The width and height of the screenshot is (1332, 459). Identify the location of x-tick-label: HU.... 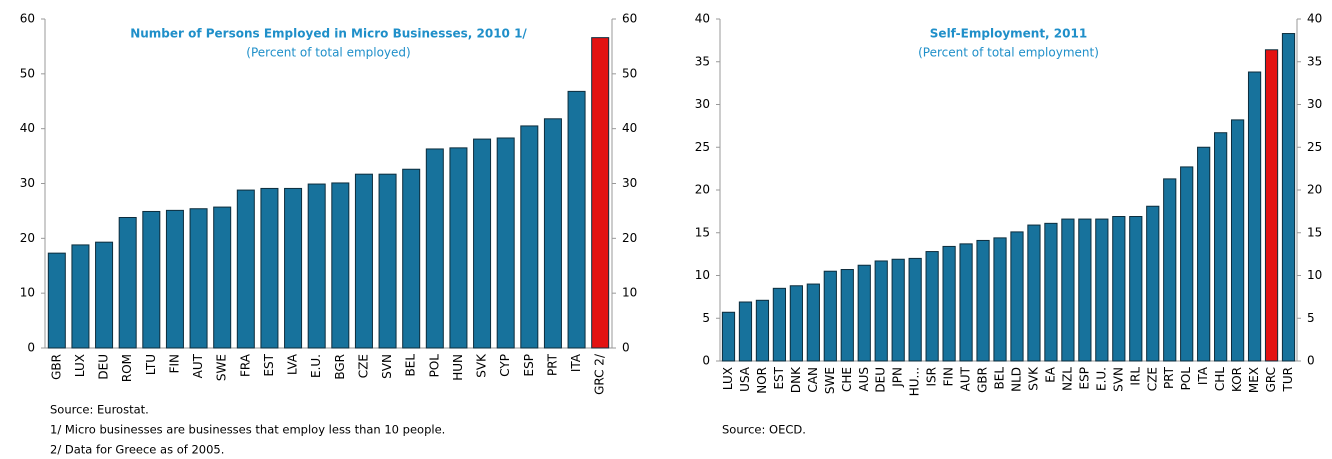
(915, 381).